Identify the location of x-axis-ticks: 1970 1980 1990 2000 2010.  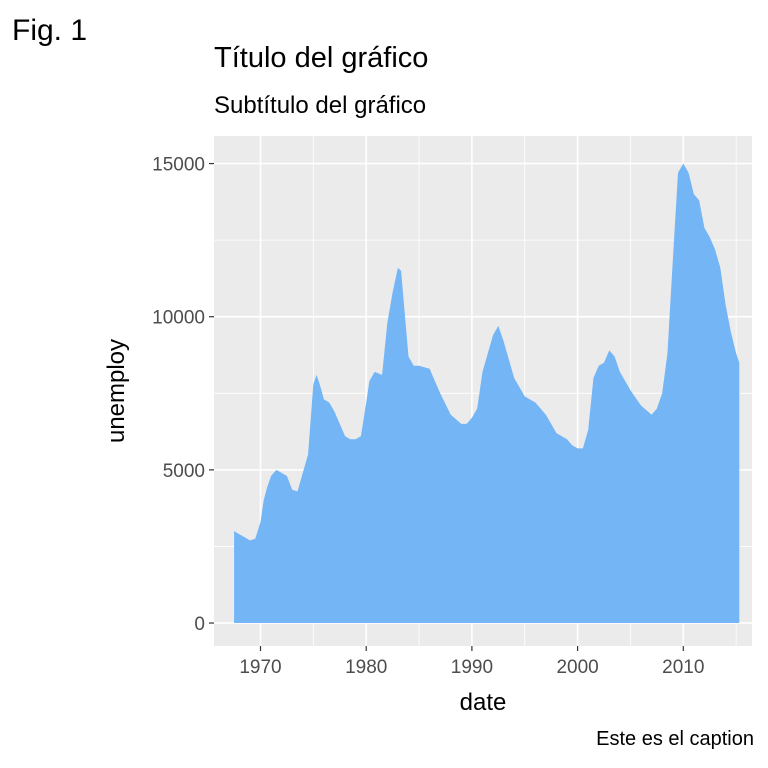
(471, 662).